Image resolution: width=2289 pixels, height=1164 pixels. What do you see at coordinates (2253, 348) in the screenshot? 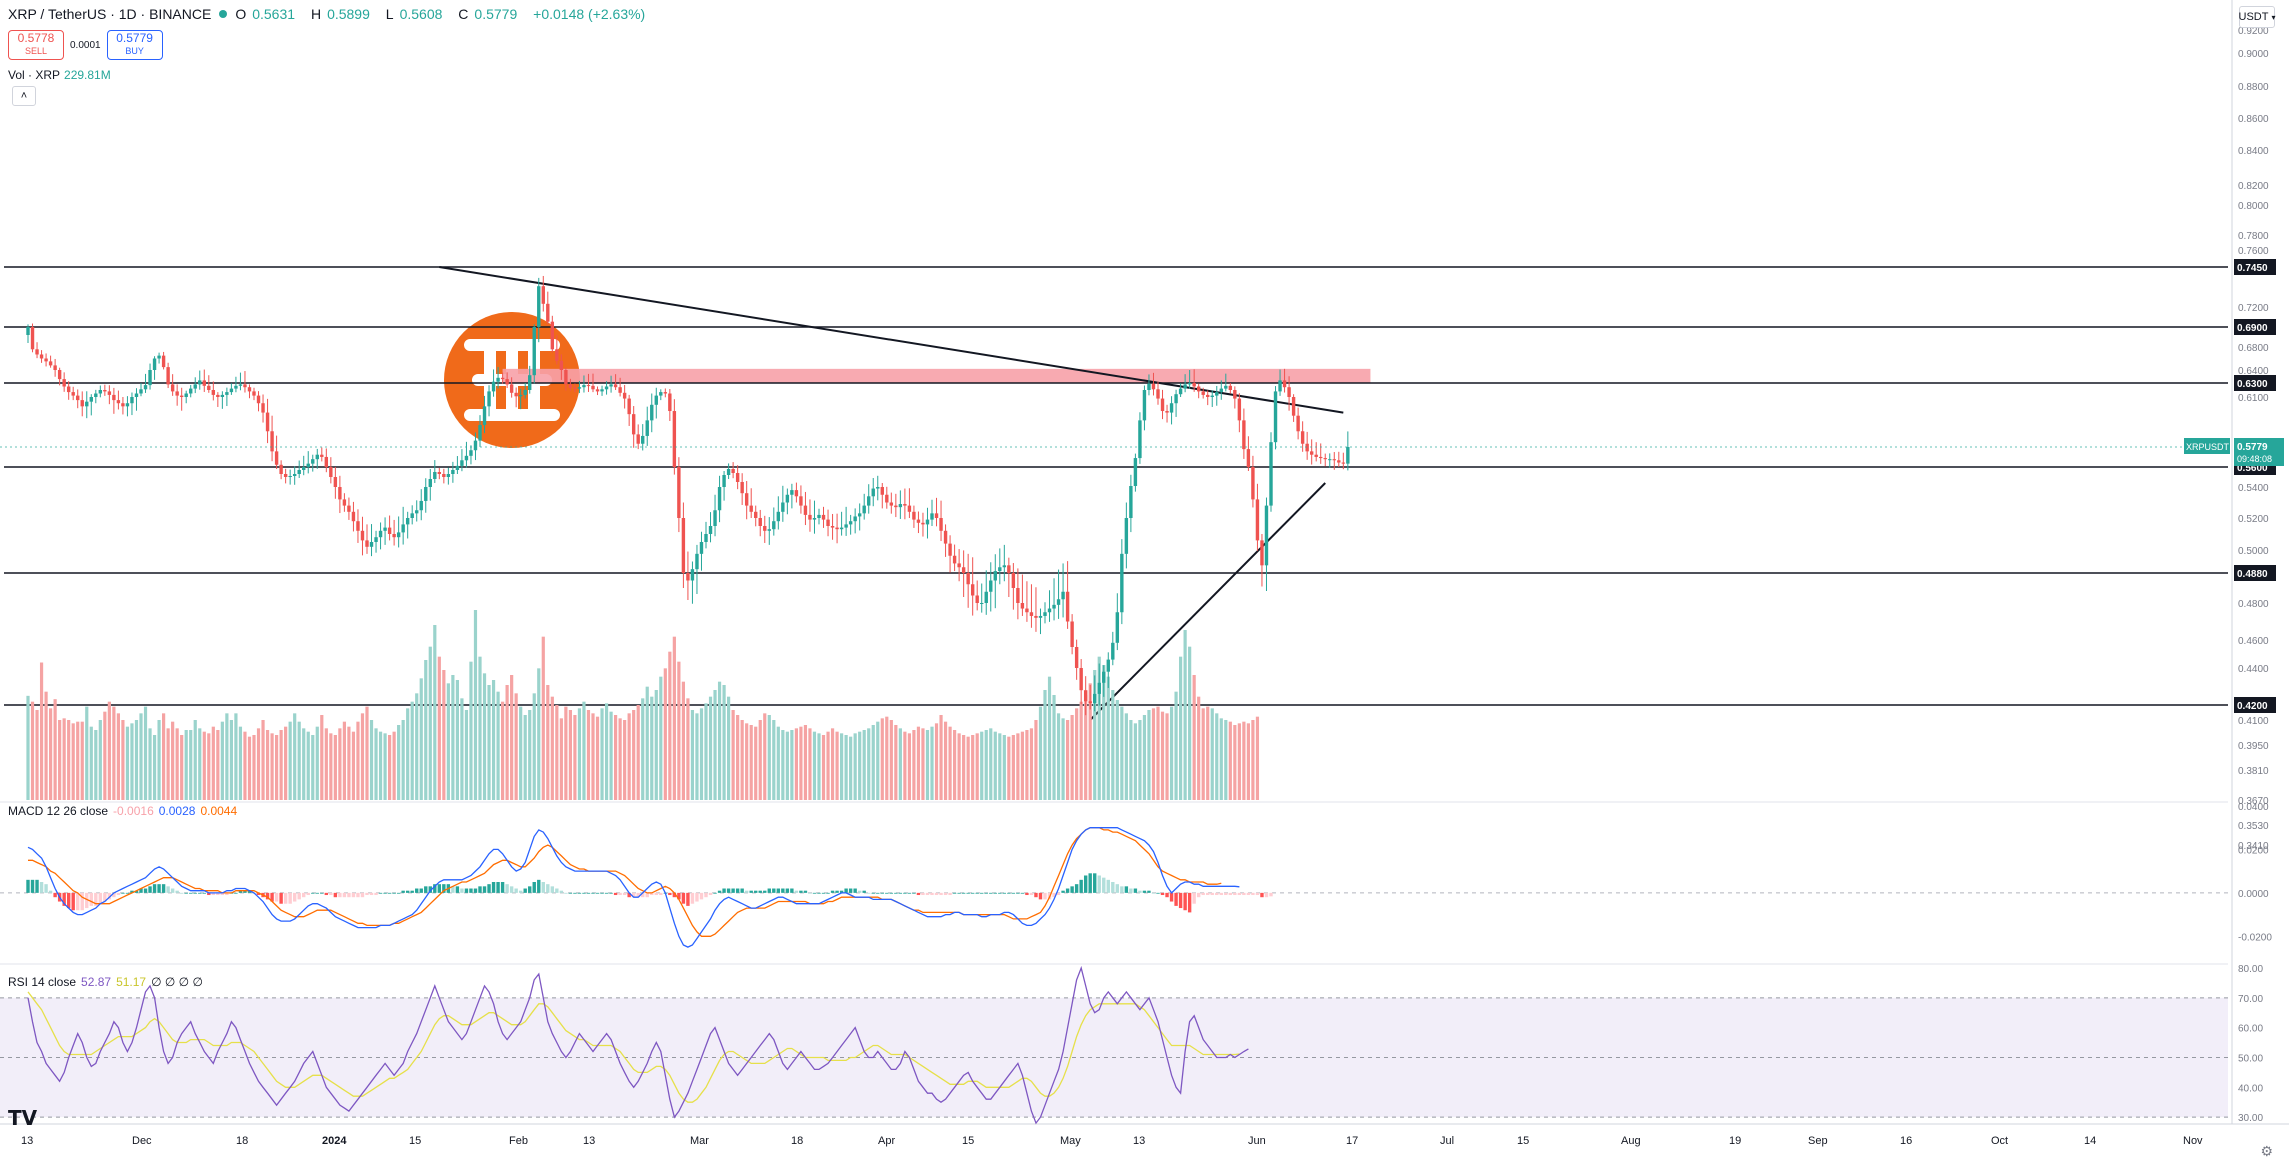
I see `price-tick-label: 0.6800` at bounding box center [2253, 348].